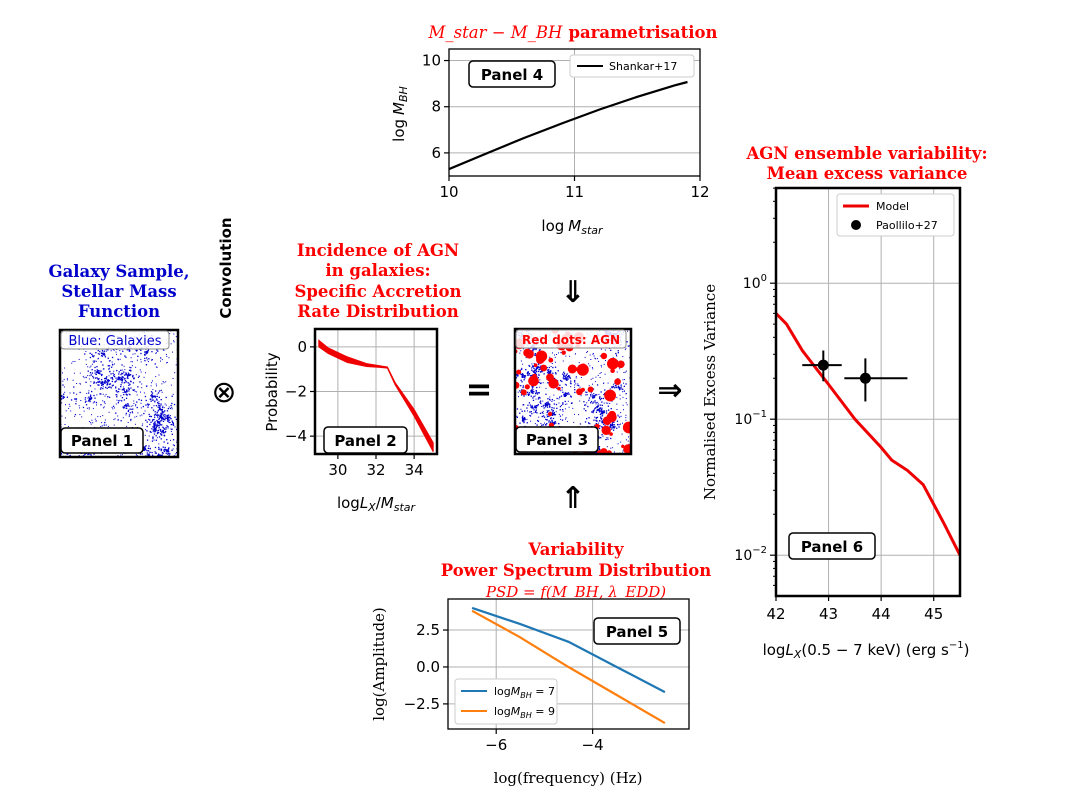 This screenshot has height=809, width=1078. I want to click on panel-3: Red dots: AGN Panel 3, so click(571, 391).